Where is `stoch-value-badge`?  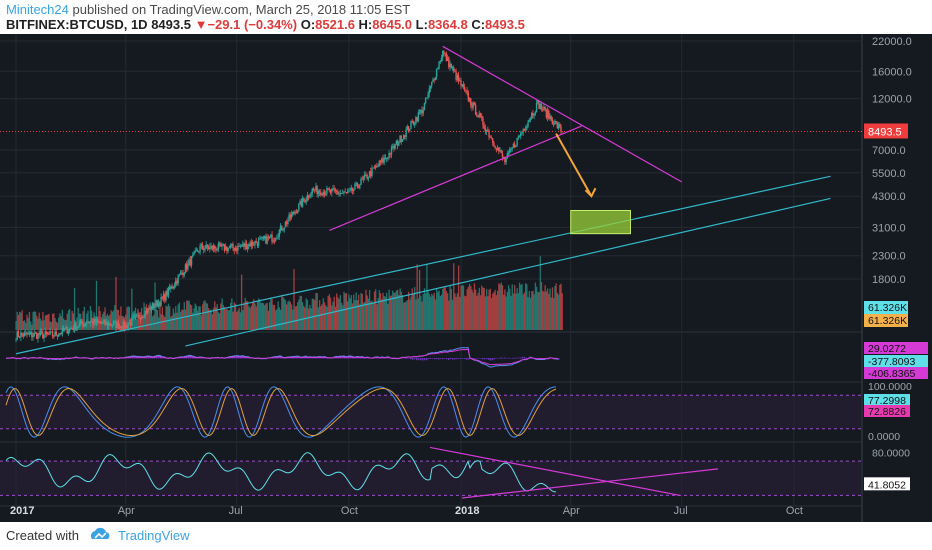
stoch-value-badge is located at coordinates (887, 411).